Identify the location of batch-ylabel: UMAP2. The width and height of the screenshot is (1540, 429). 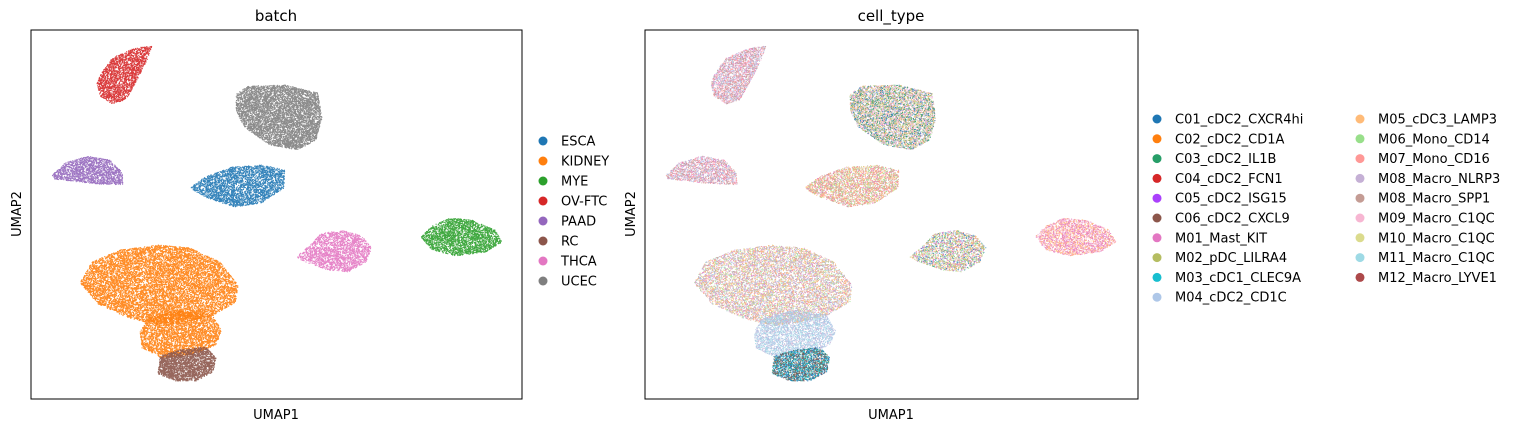
(17, 214).